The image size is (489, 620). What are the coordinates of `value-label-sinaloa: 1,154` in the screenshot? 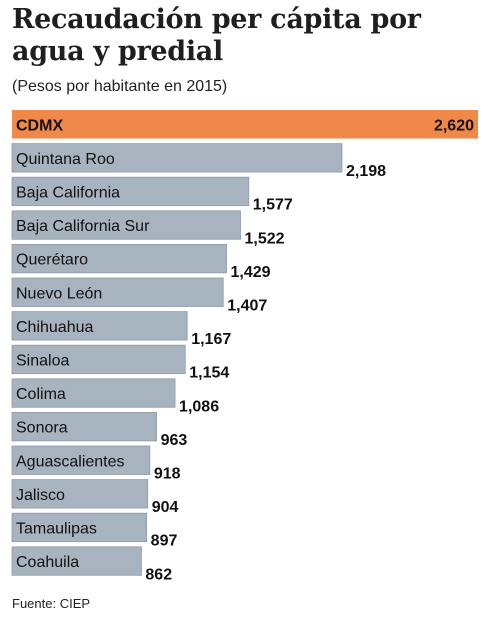 It's located at (209, 373).